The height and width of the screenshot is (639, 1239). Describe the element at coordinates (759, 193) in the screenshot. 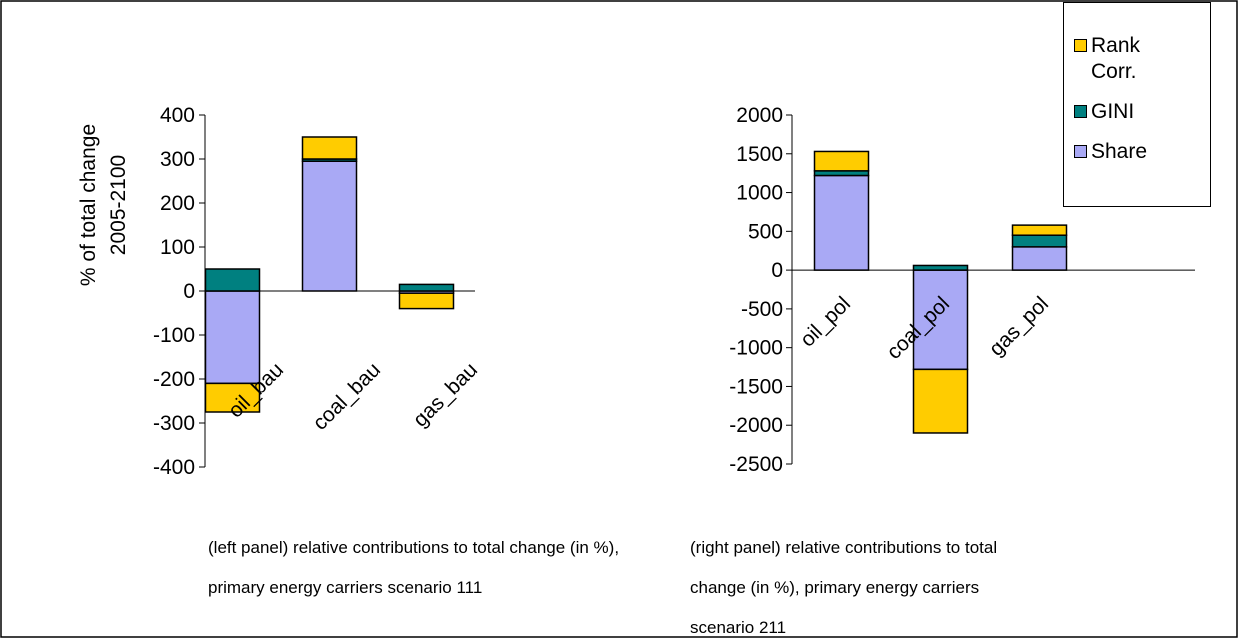

I see `y-tick-label: 1000` at that location.